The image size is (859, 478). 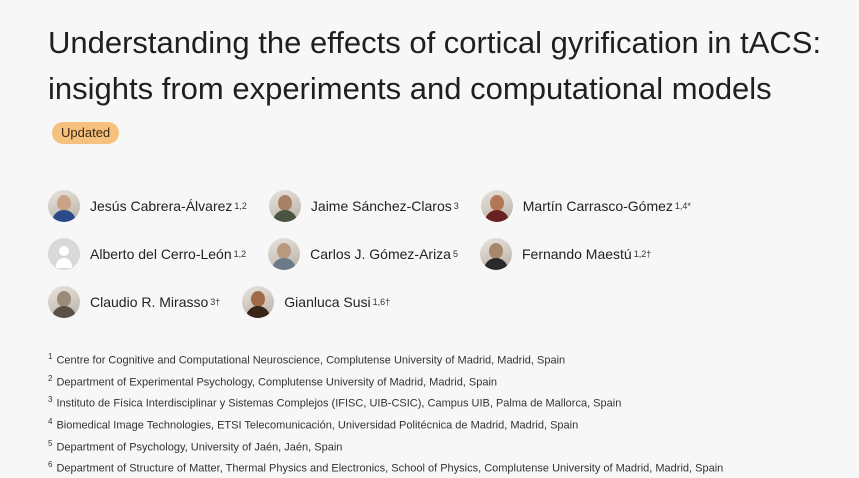 I want to click on author-item: Claudio R. Mirasso 3†, so click(x=134, y=302).